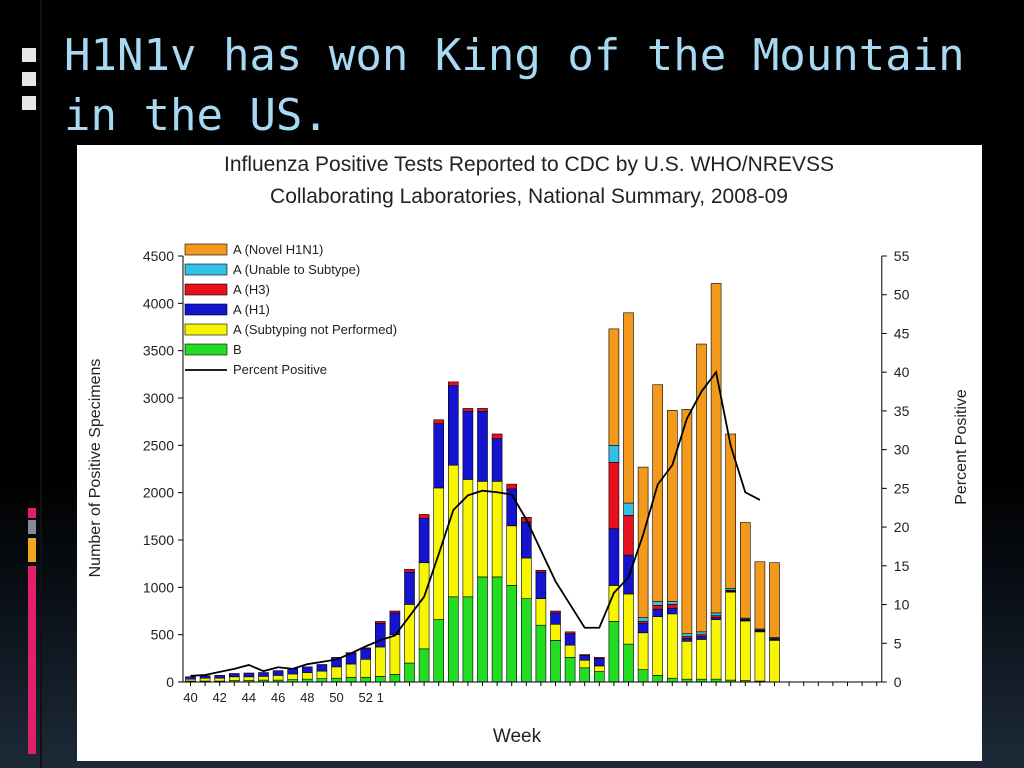  Describe the element at coordinates (307, 697) in the screenshot. I see `x-tick-label-48: 48` at that location.